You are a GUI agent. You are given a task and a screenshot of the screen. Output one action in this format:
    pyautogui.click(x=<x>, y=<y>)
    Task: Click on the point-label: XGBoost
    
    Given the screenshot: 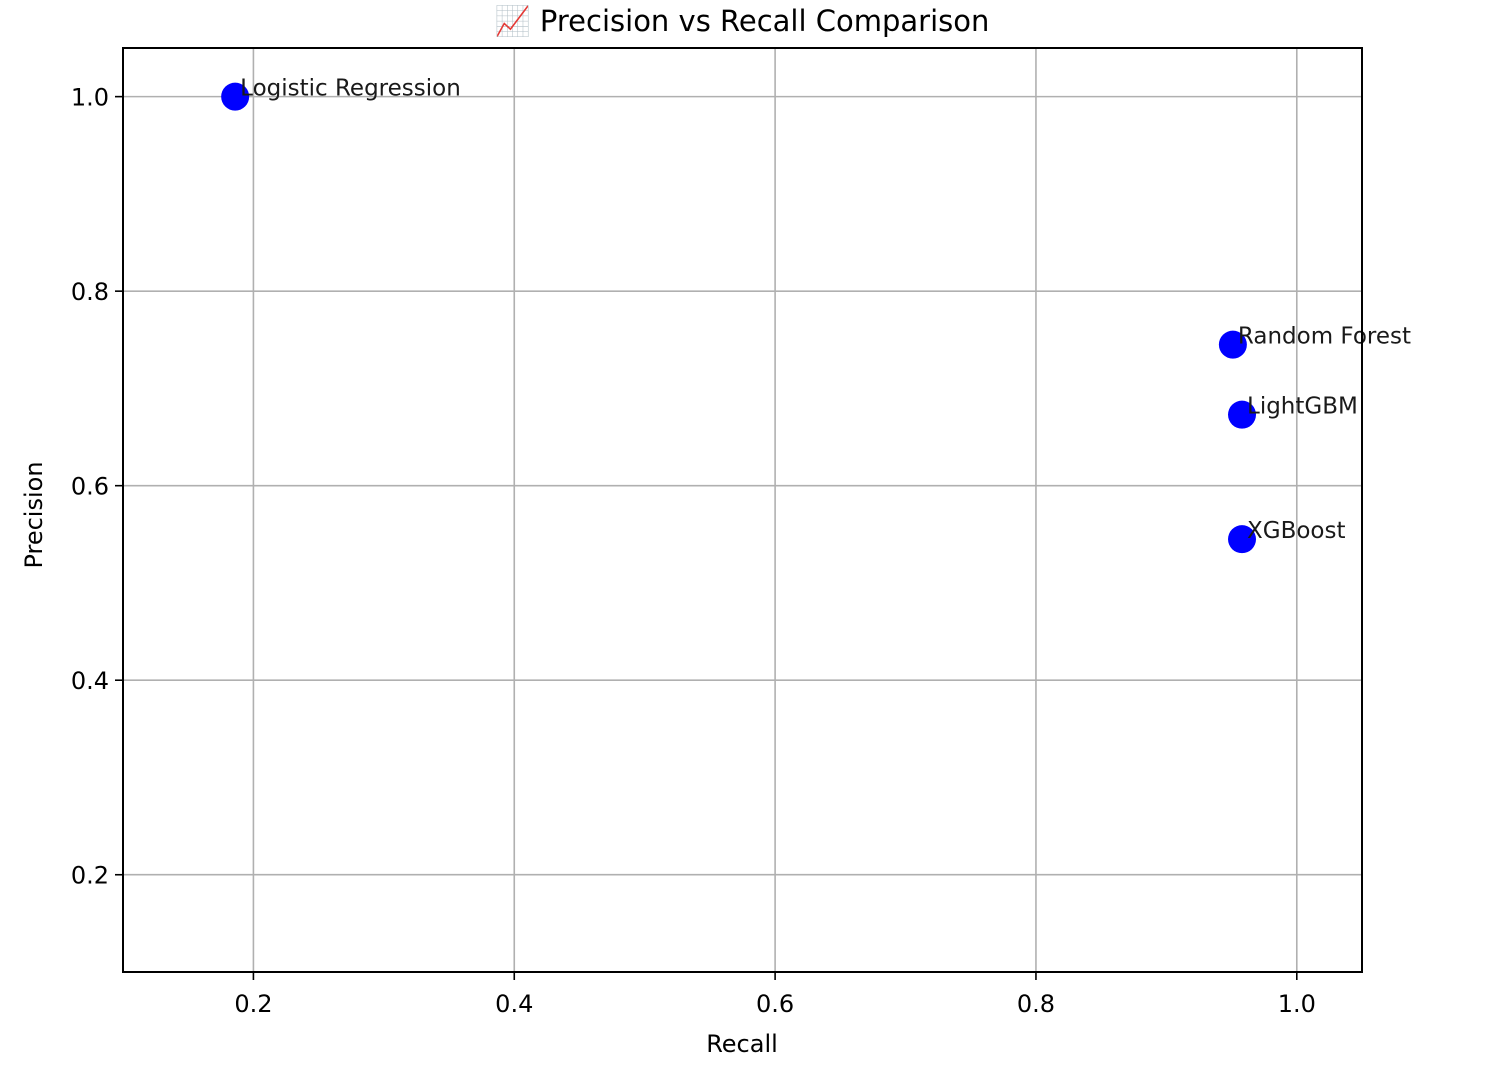 What is the action you would take?
    pyautogui.click(x=1296, y=531)
    